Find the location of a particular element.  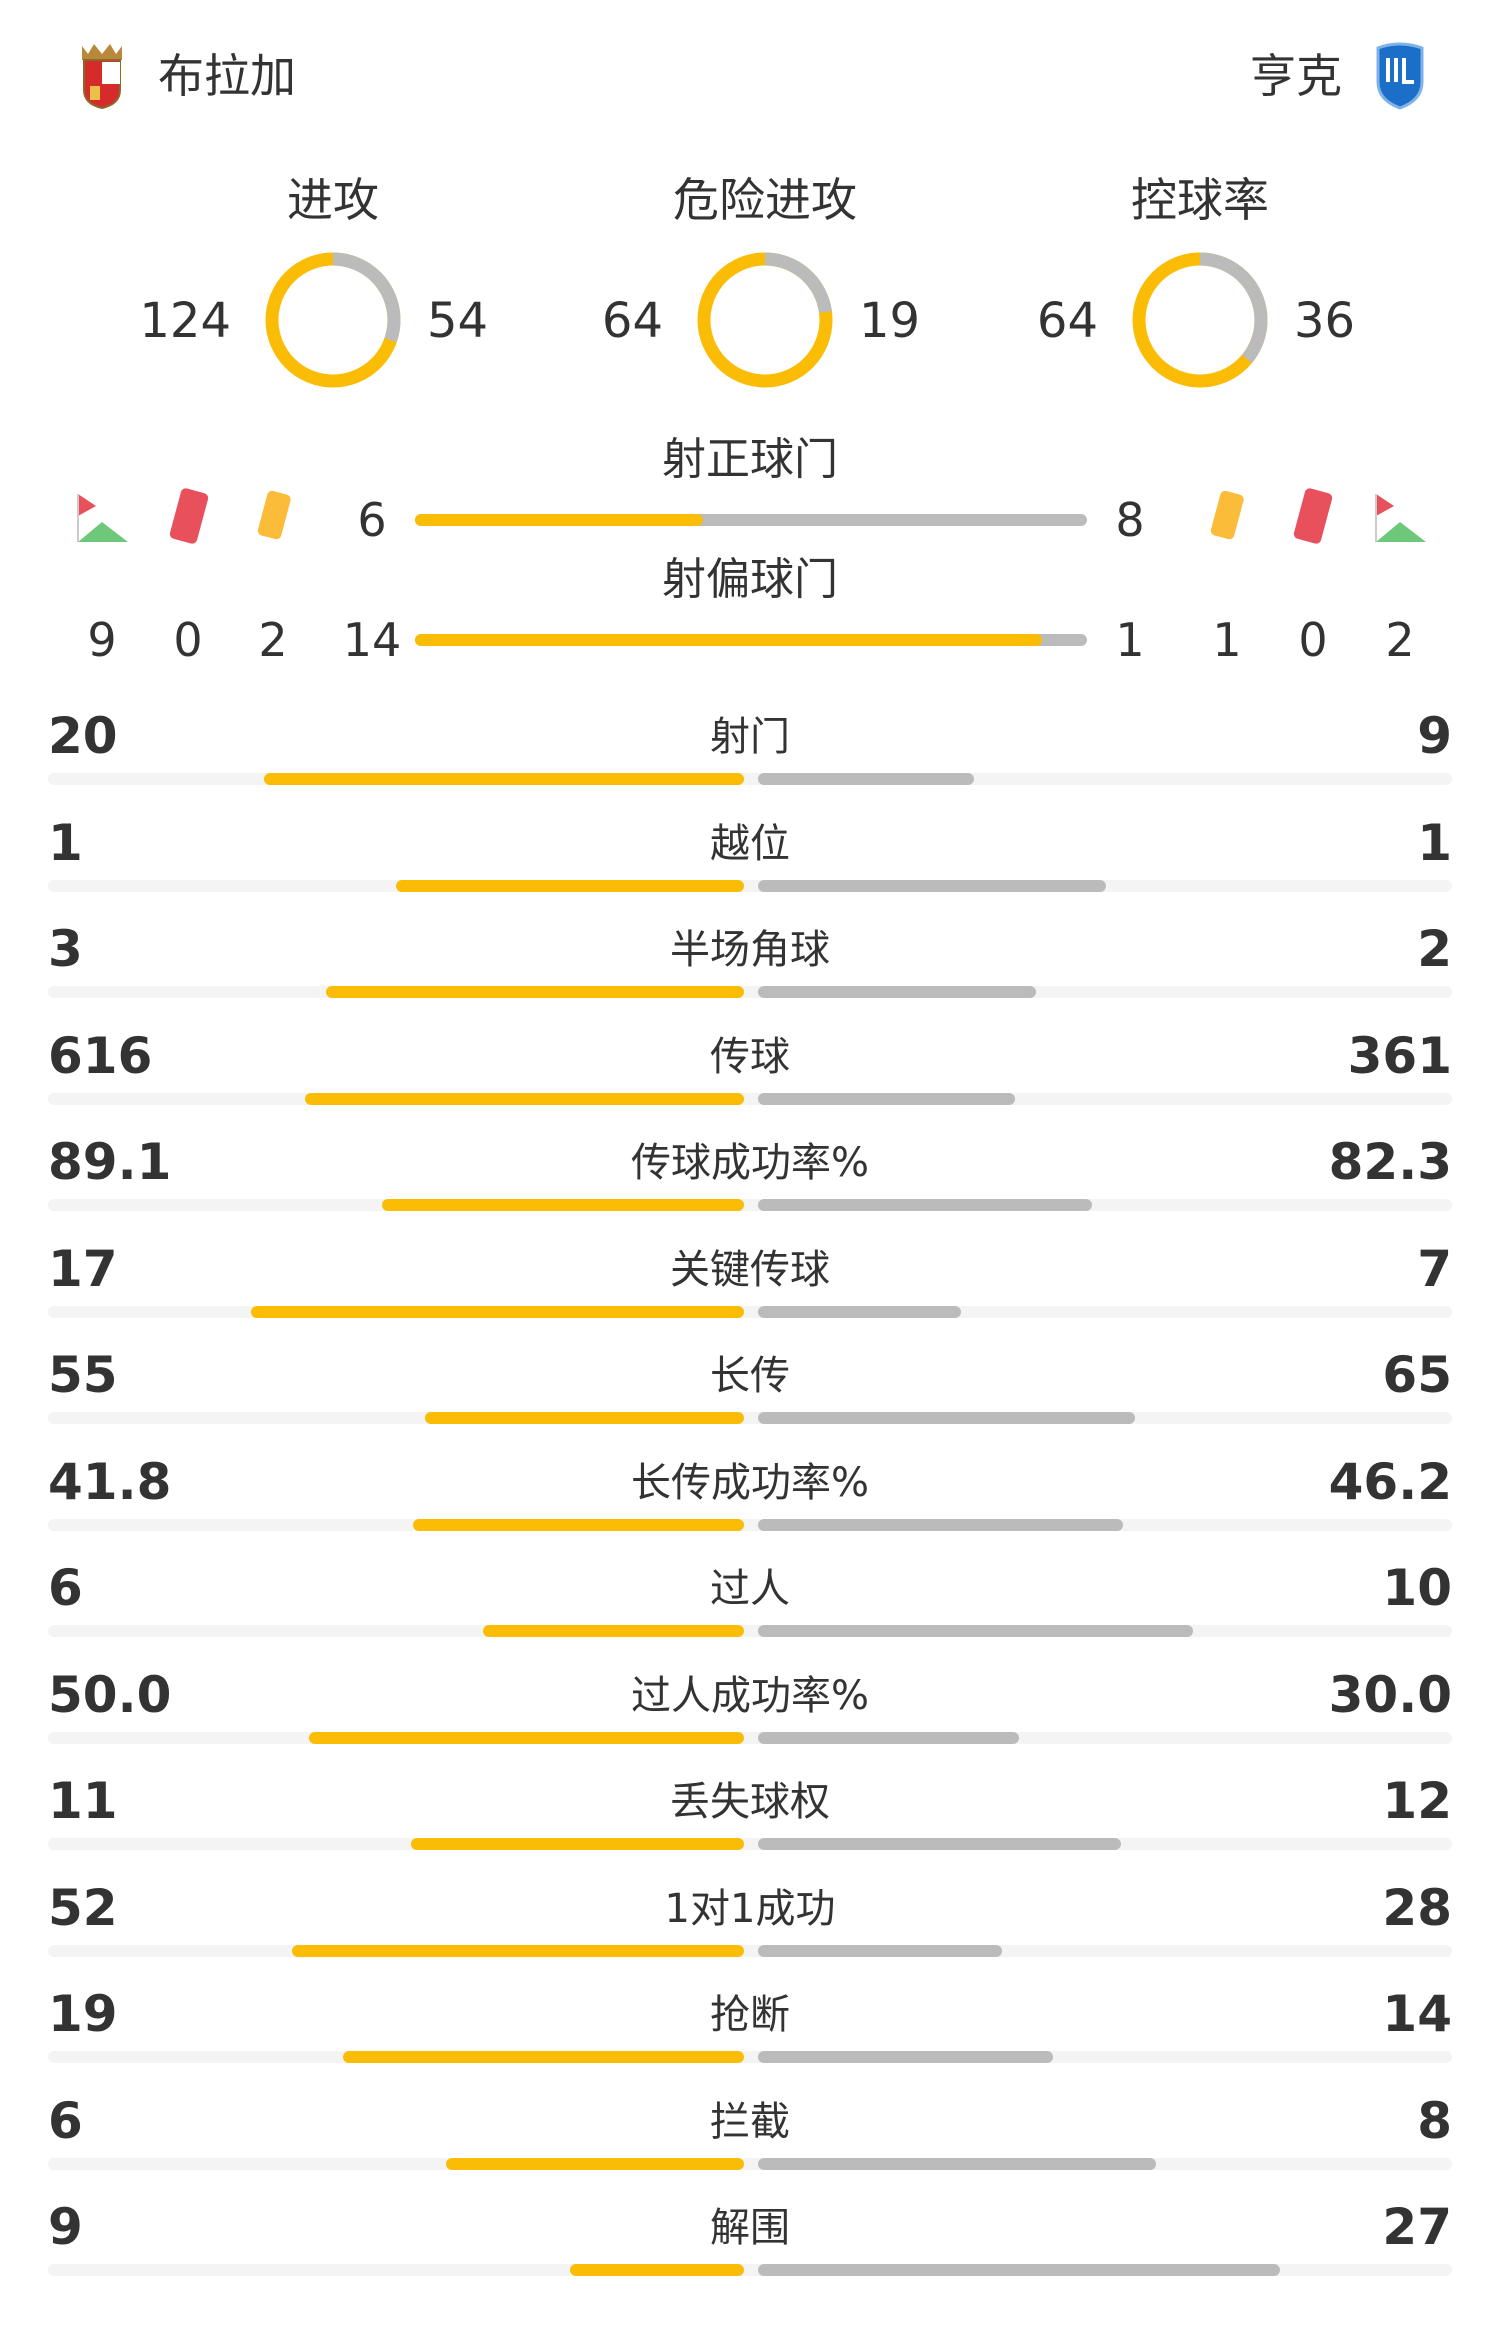

donut-away-value: 19 is located at coordinates (890, 321).